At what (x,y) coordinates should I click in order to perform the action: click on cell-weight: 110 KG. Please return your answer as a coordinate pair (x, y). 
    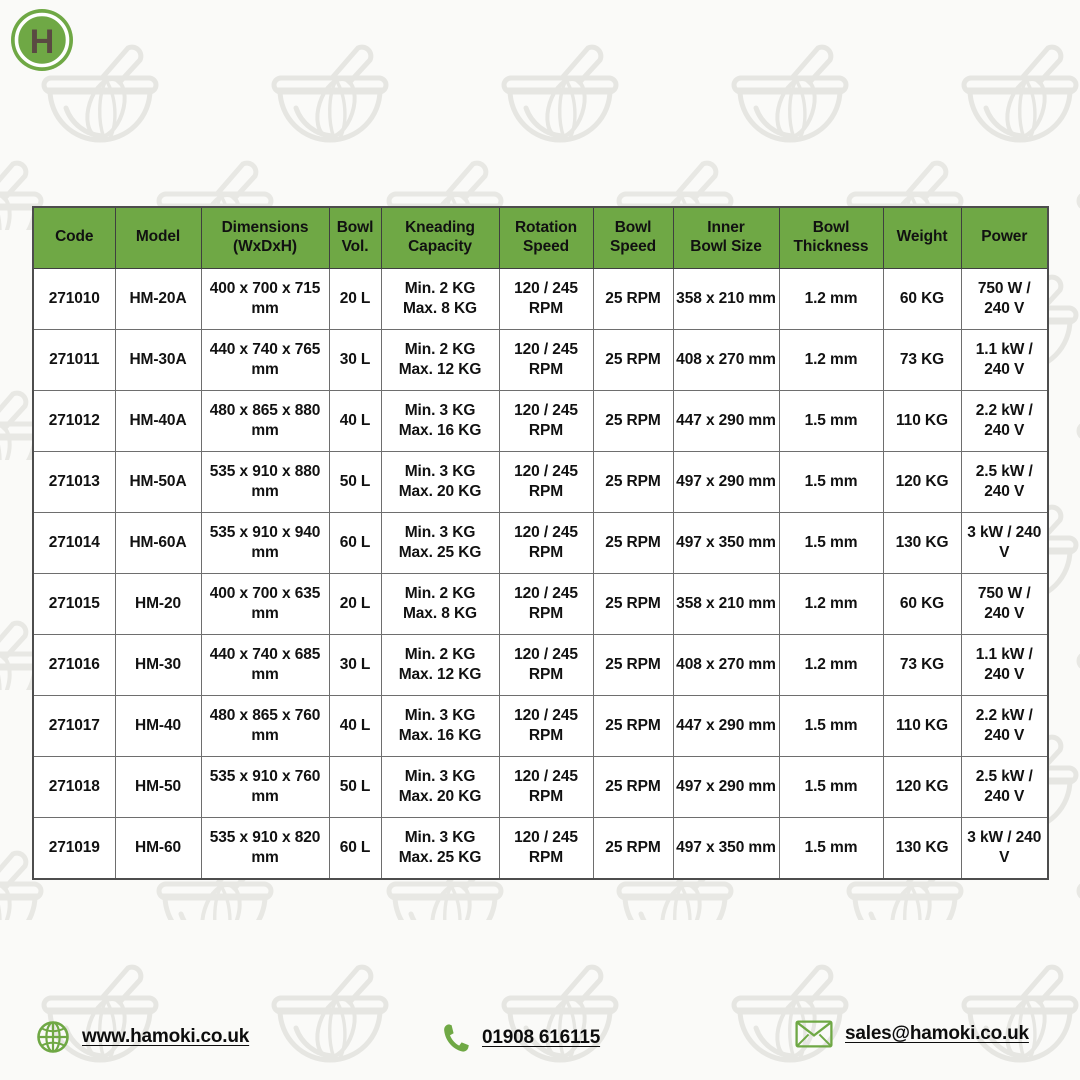
    Looking at the image, I should click on (922, 420).